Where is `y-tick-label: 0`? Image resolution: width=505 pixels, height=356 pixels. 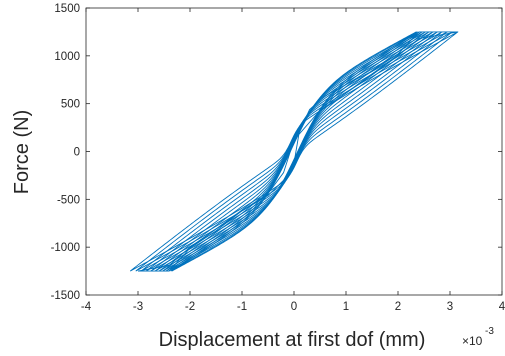
y-tick-label: 0 is located at coordinates (77, 153).